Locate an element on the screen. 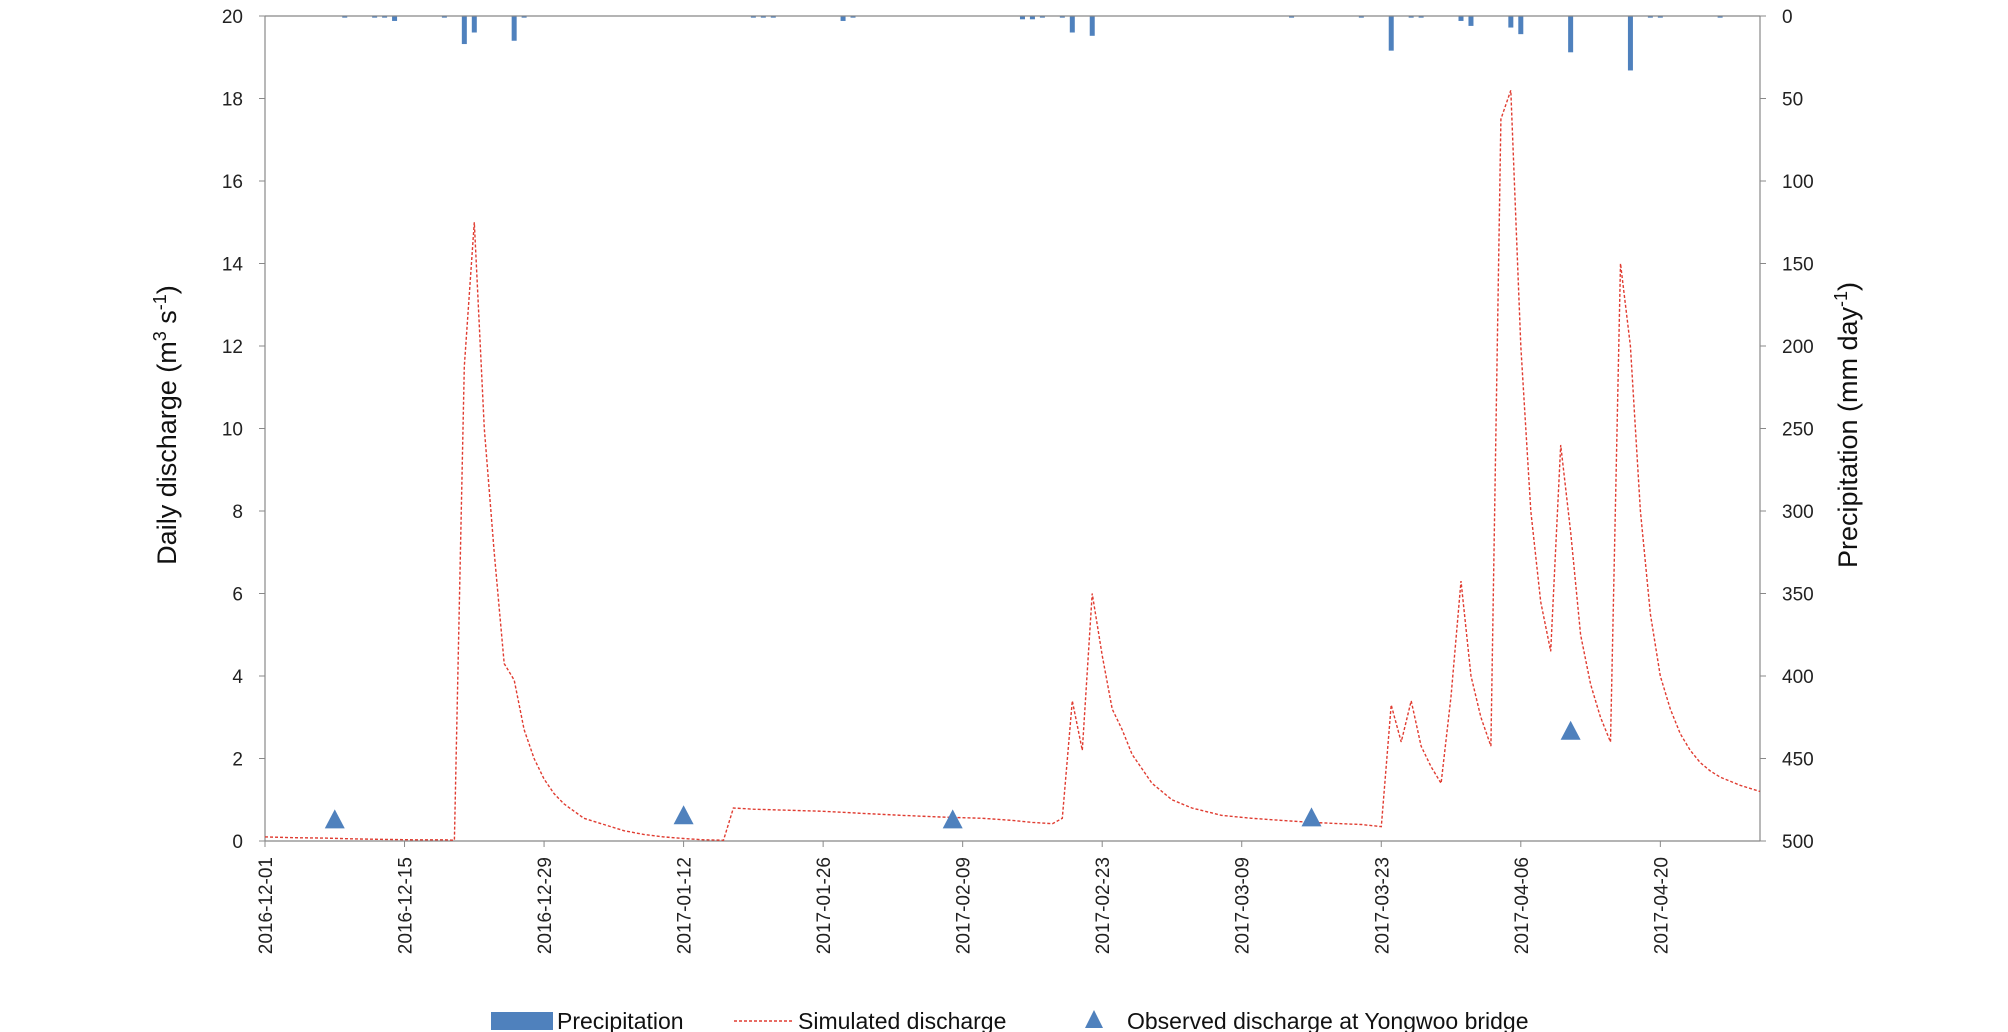 Image resolution: width=2008 pixels, height=1032 pixels. observed-discharge-series is located at coordinates (952, 774).